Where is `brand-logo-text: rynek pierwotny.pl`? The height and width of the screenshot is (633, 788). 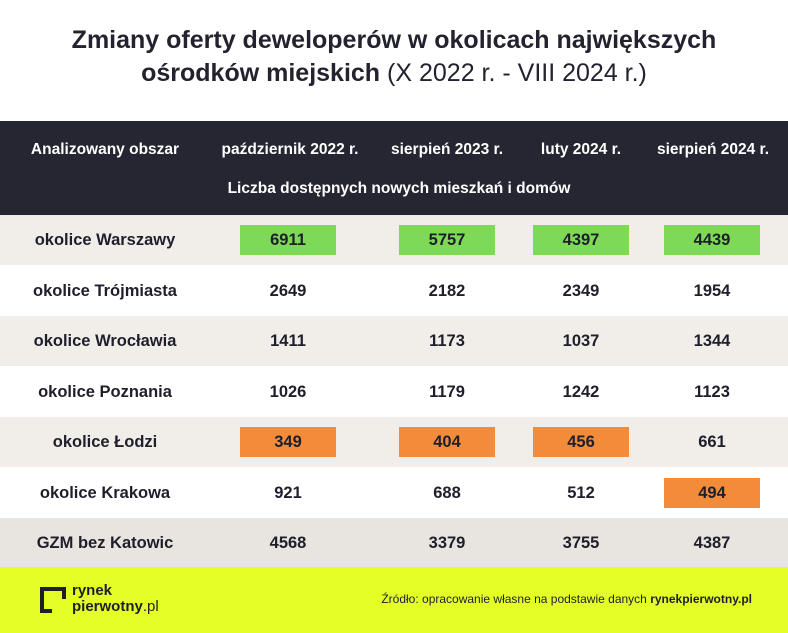
brand-logo-text: rynek pierwotny.pl is located at coordinates (115, 599).